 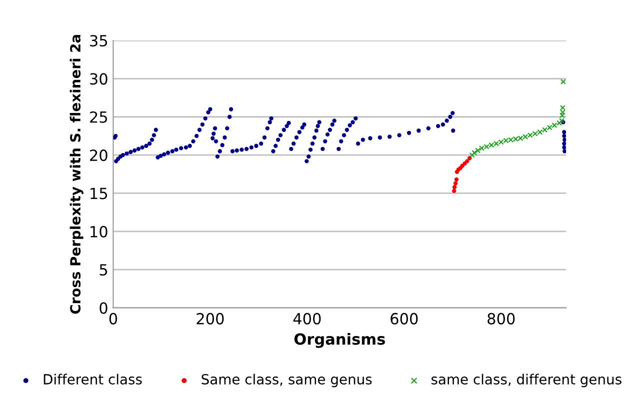 What do you see at coordinates (404, 318) in the screenshot?
I see `x-tick-label: 600` at bounding box center [404, 318].